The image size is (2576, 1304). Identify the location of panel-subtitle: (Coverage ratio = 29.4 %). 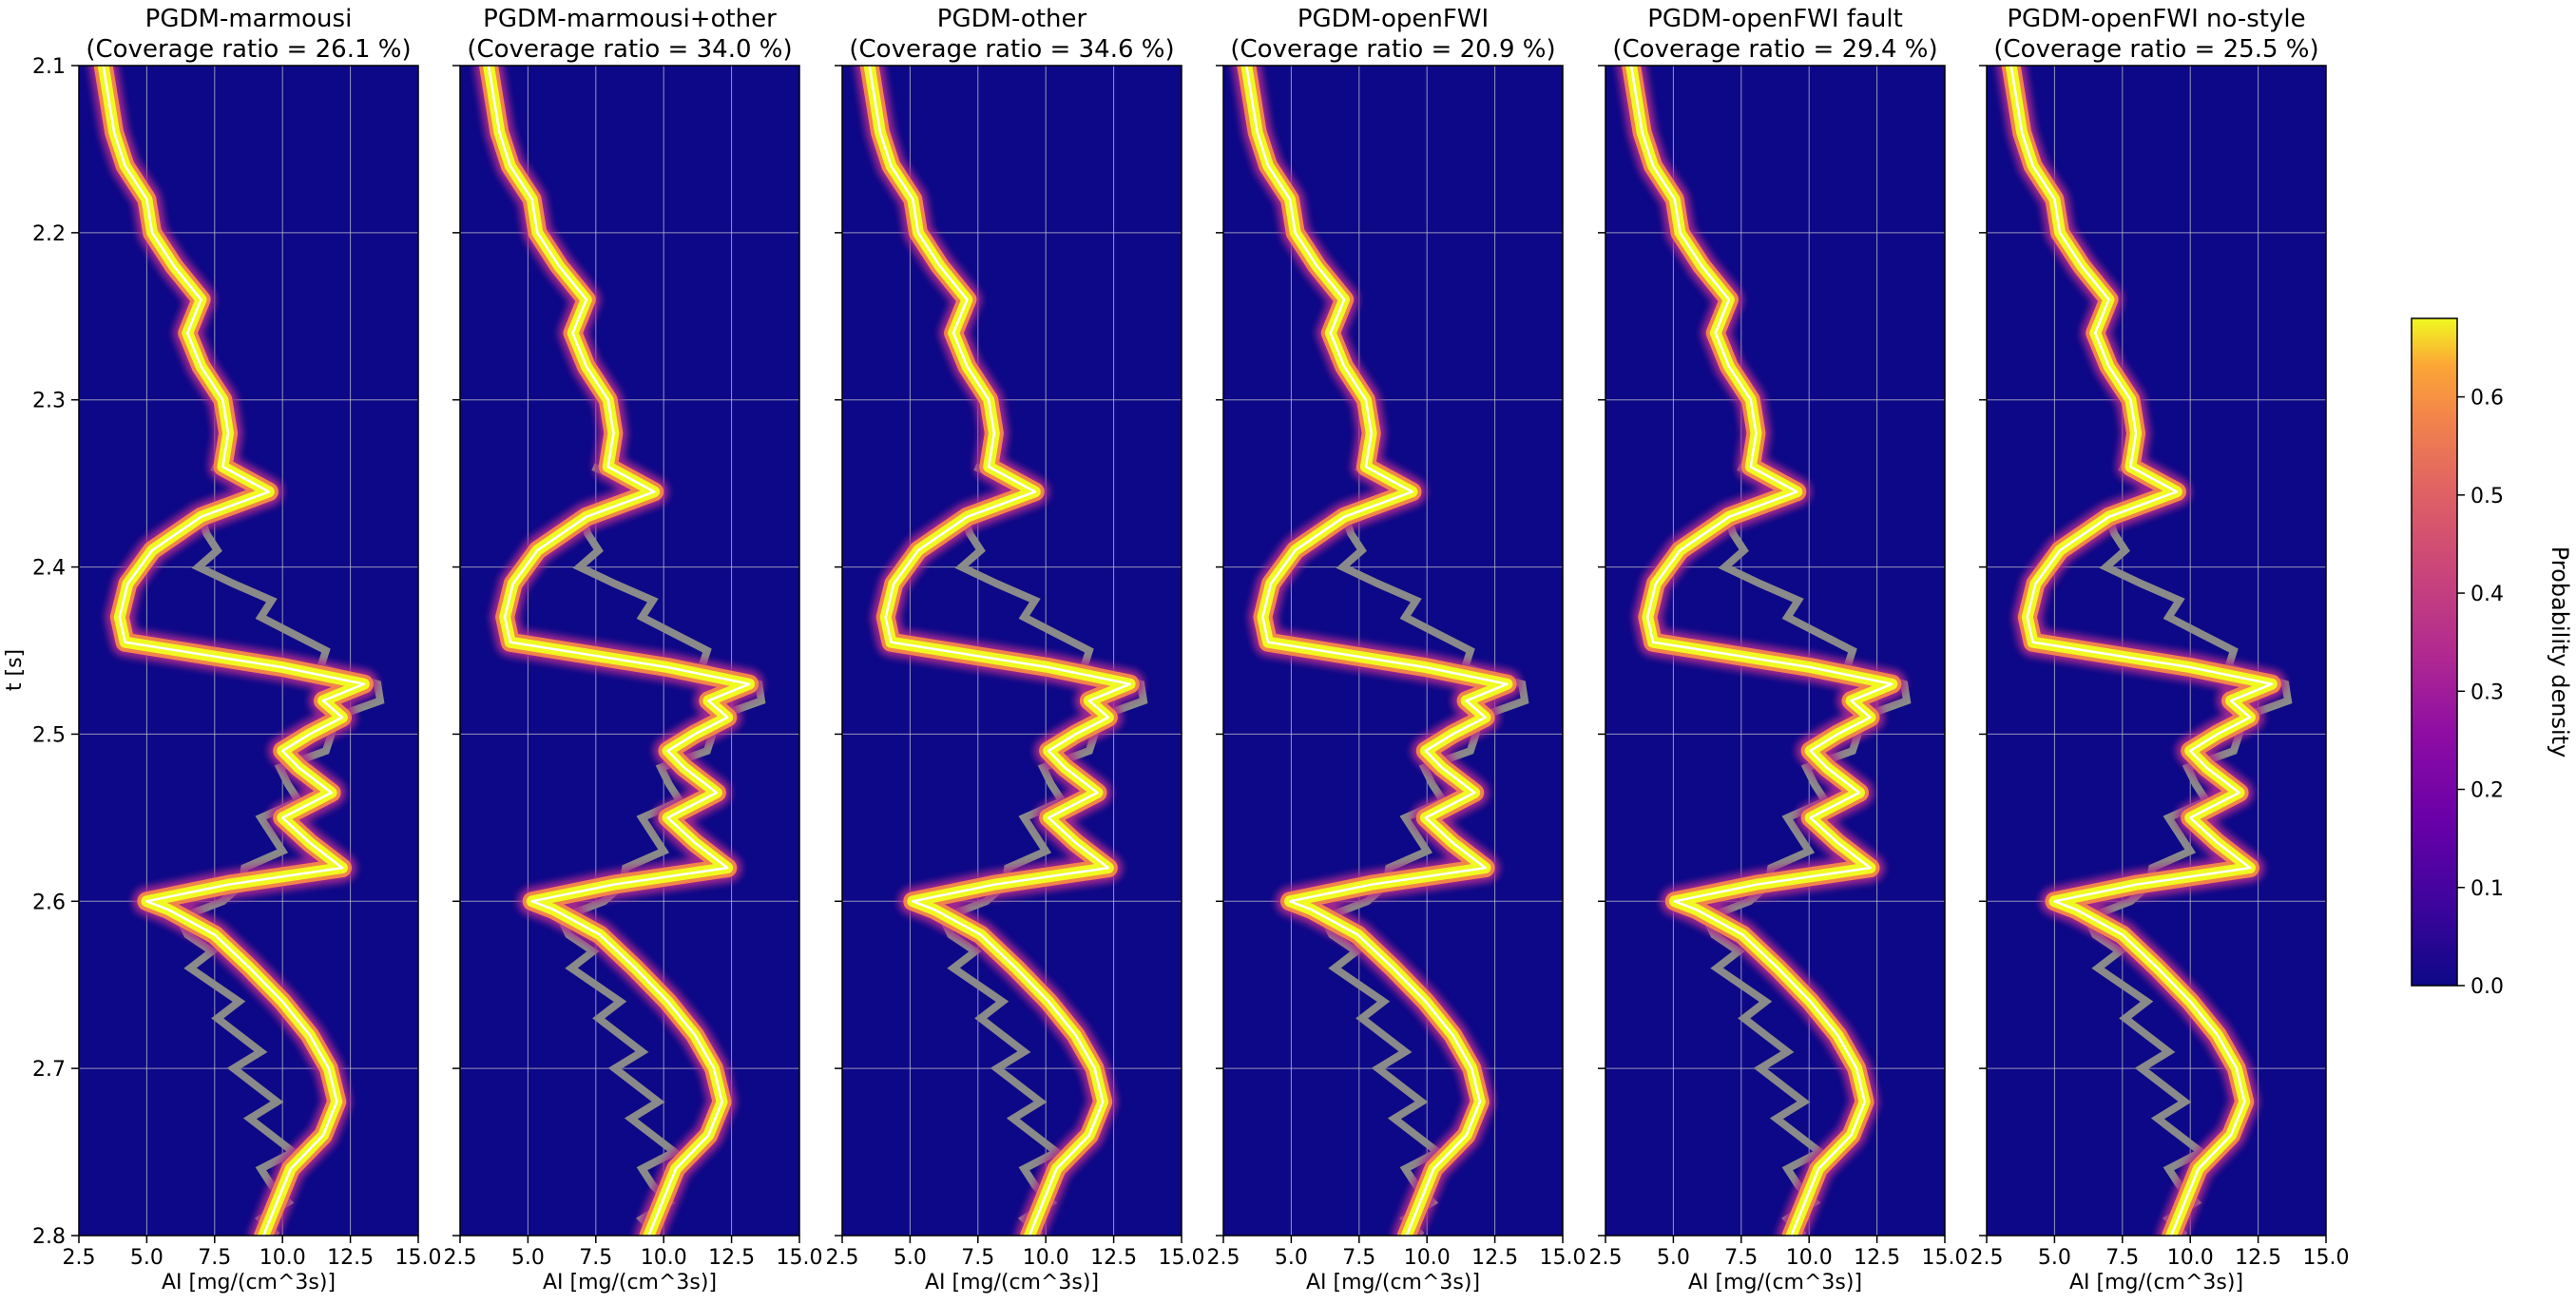
(1775, 49).